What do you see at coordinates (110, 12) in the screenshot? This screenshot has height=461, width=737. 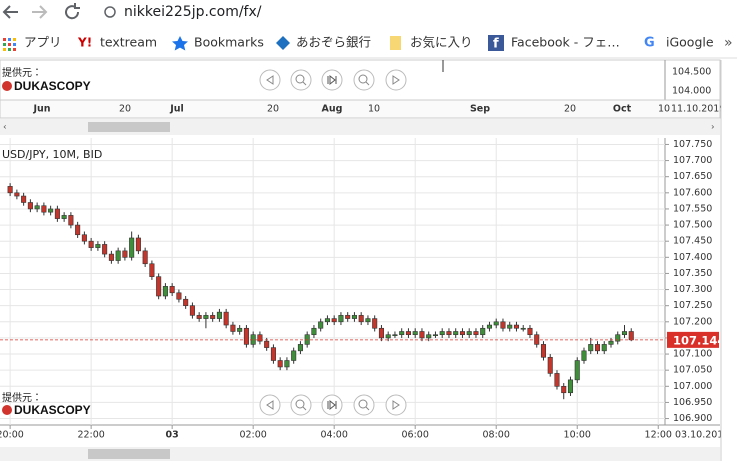 I see `info-icon` at bounding box center [110, 12].